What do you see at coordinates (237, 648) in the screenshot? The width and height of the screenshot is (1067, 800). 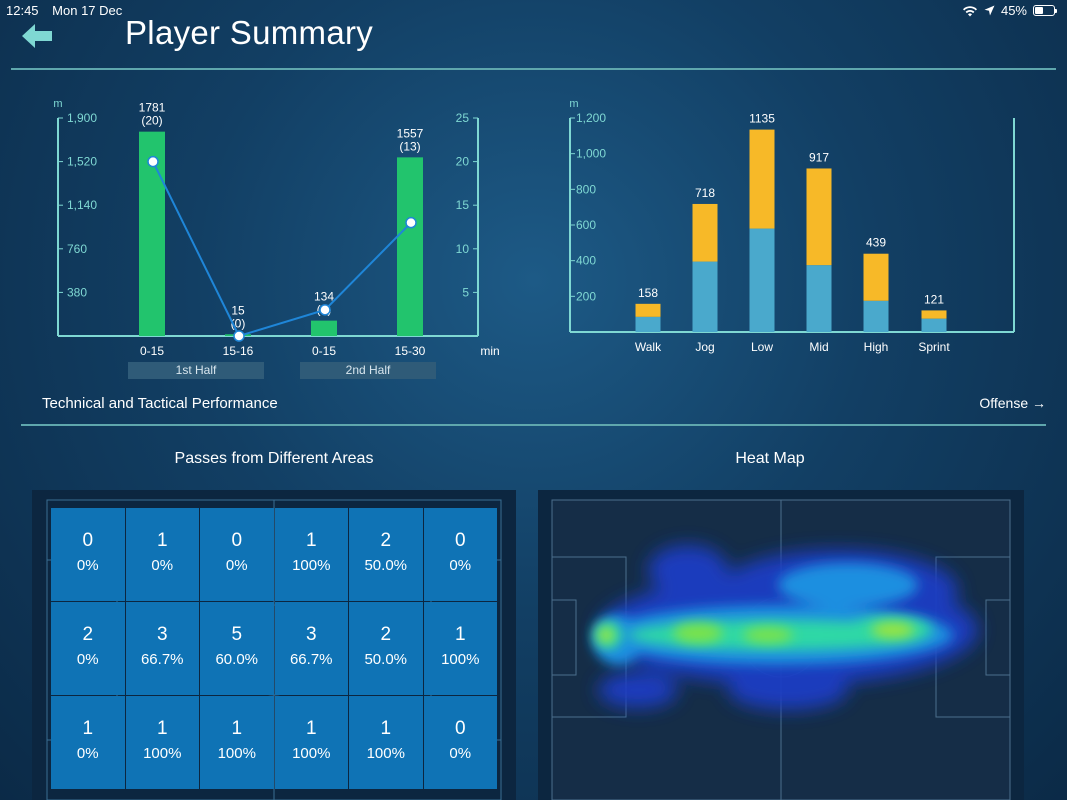 I see `pass-zone-cell: 5 60.0%` at bounding box center [237, 648].